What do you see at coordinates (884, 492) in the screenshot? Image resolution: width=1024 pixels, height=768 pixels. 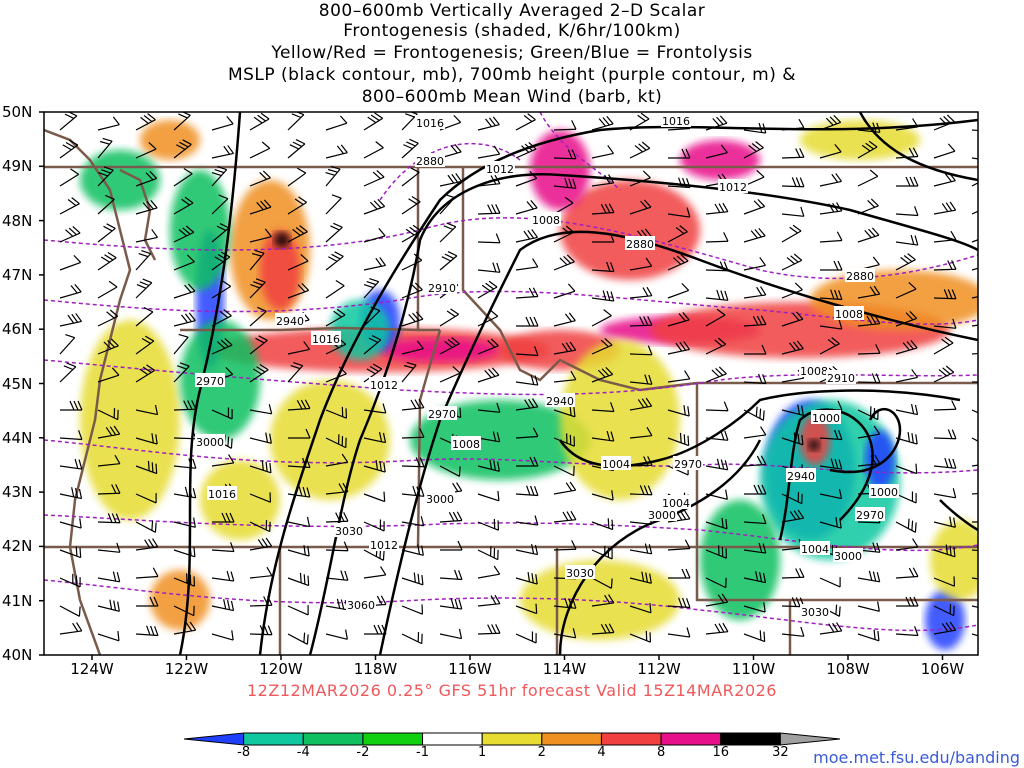 I see `mslp-label: 1000` at bounding box center [884, 492].